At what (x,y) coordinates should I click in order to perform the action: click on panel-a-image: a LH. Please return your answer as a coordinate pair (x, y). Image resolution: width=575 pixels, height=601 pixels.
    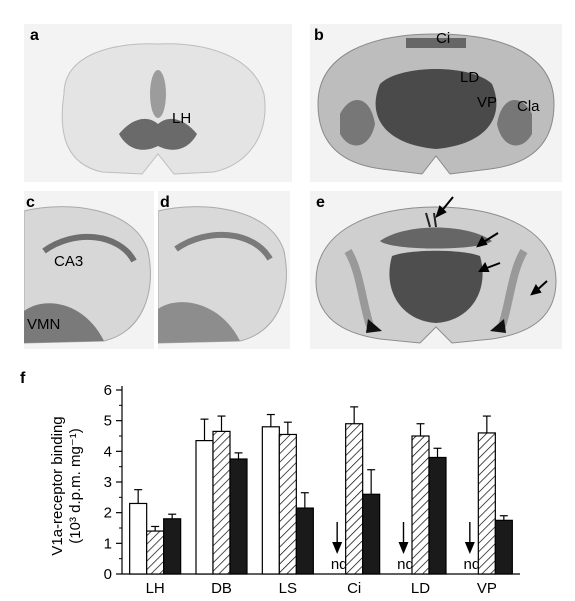
    Looking at the image, I should click on (158, 103).